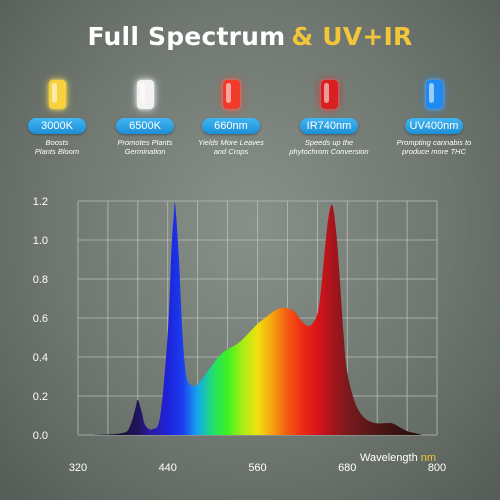 This screenshot has height=500, width=500. What do you see at coordinates (329, 94) in the screenshot?
I see `led-deep-red-icon` at bounding box center [329, 94].